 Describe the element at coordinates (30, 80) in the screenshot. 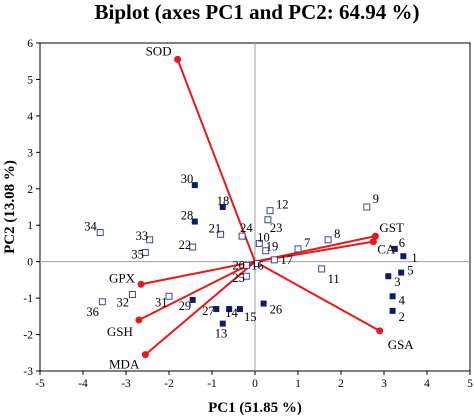

I see `y-tick-label: 5` at that location.